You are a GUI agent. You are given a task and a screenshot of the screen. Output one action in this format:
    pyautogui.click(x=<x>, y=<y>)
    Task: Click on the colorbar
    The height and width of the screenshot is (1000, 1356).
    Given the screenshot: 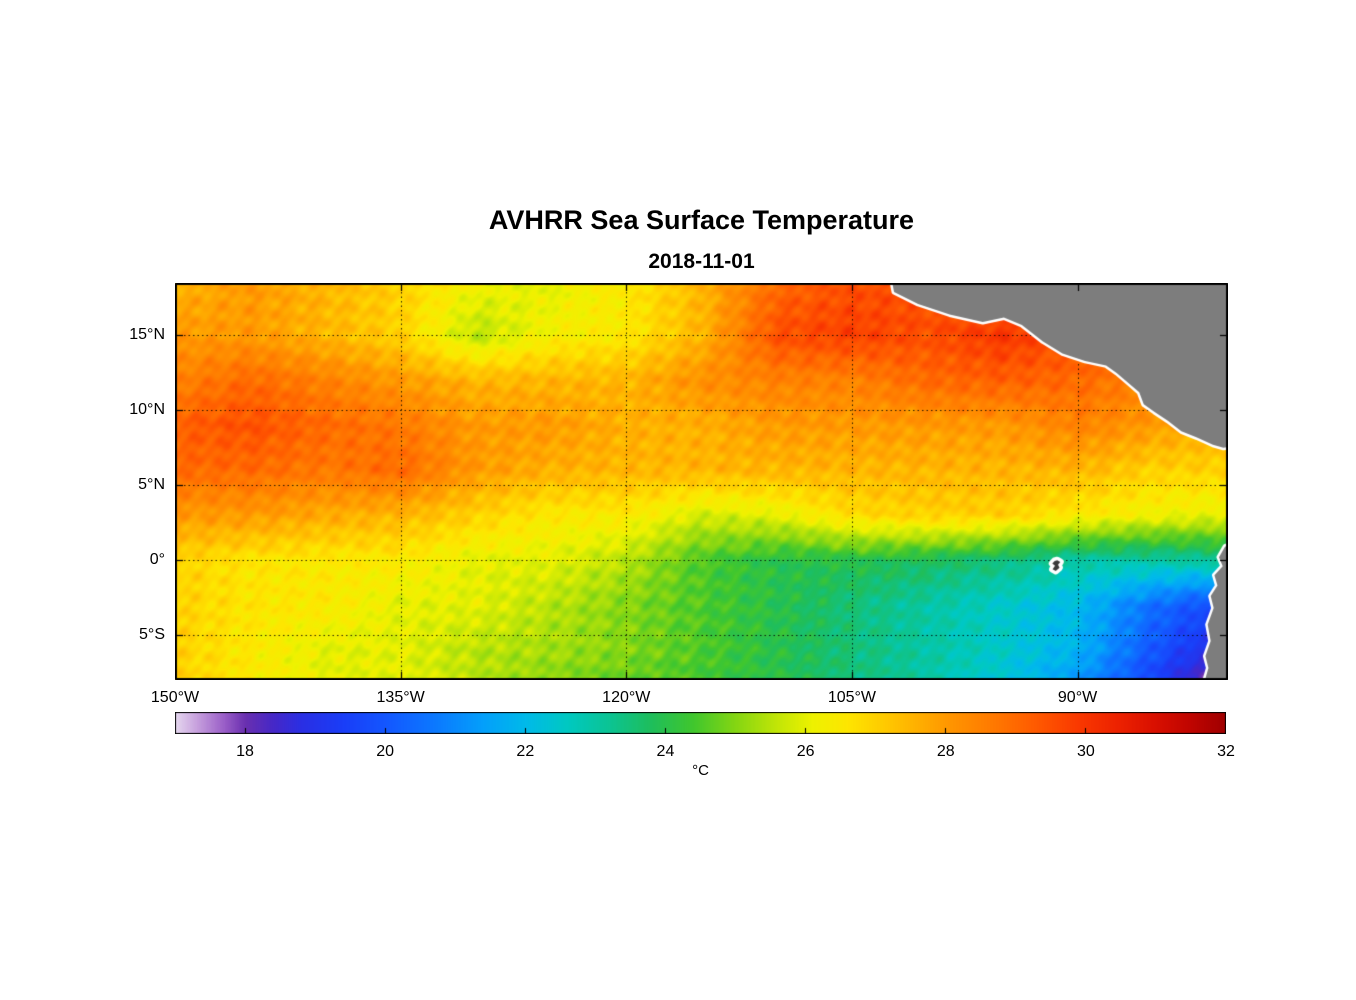 What is the action you would take?
    pyautogui.click(x=700, y=723)
    